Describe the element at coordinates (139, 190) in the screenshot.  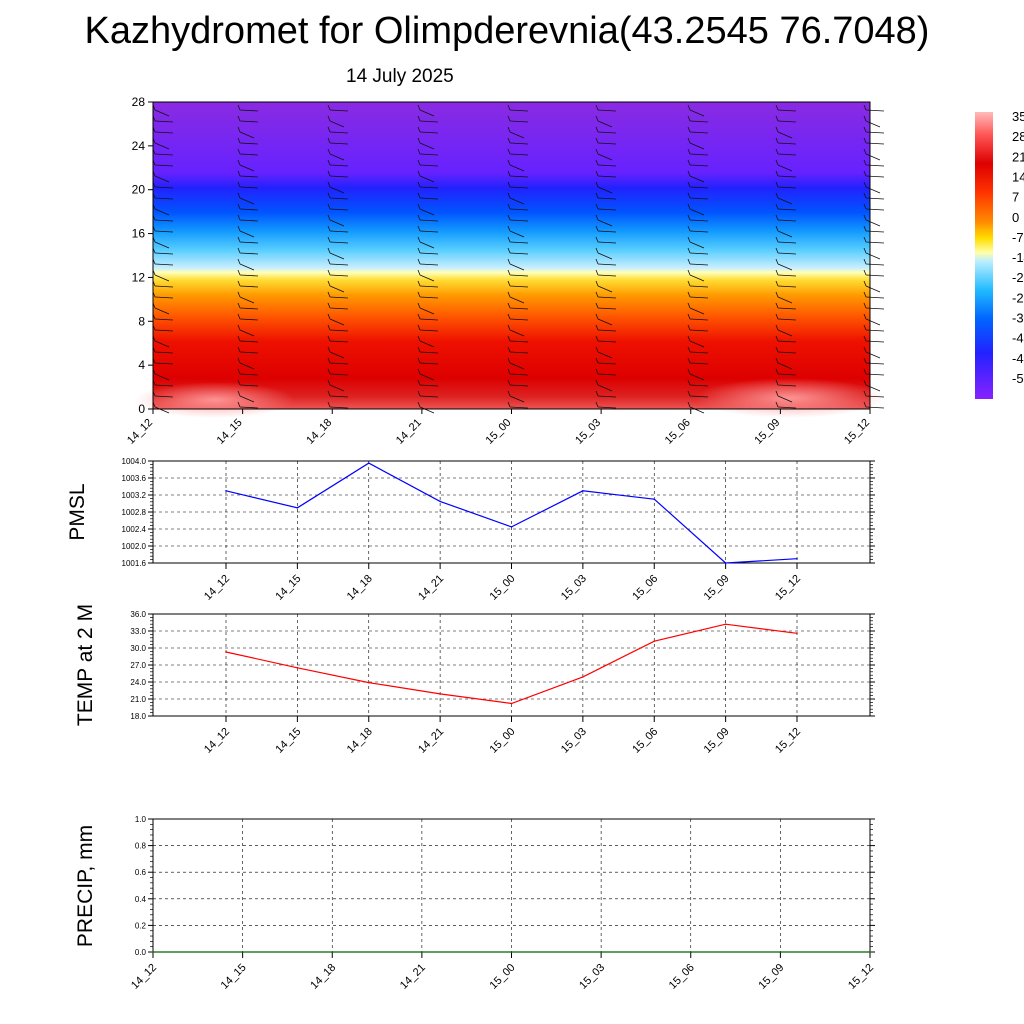
I see `heatmap-y-tick-label: 20` at that location.